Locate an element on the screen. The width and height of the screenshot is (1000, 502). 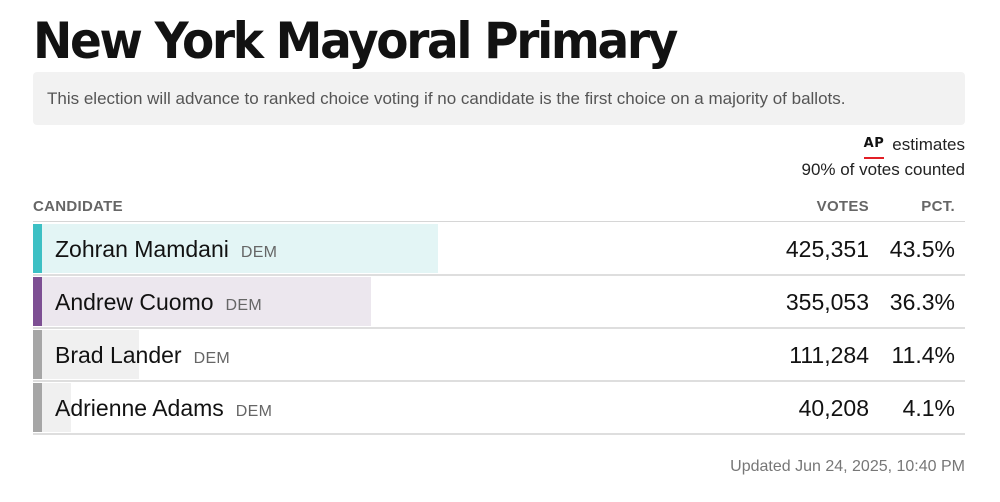
pct-value: 43.5% is located at coordinates (922, 249).